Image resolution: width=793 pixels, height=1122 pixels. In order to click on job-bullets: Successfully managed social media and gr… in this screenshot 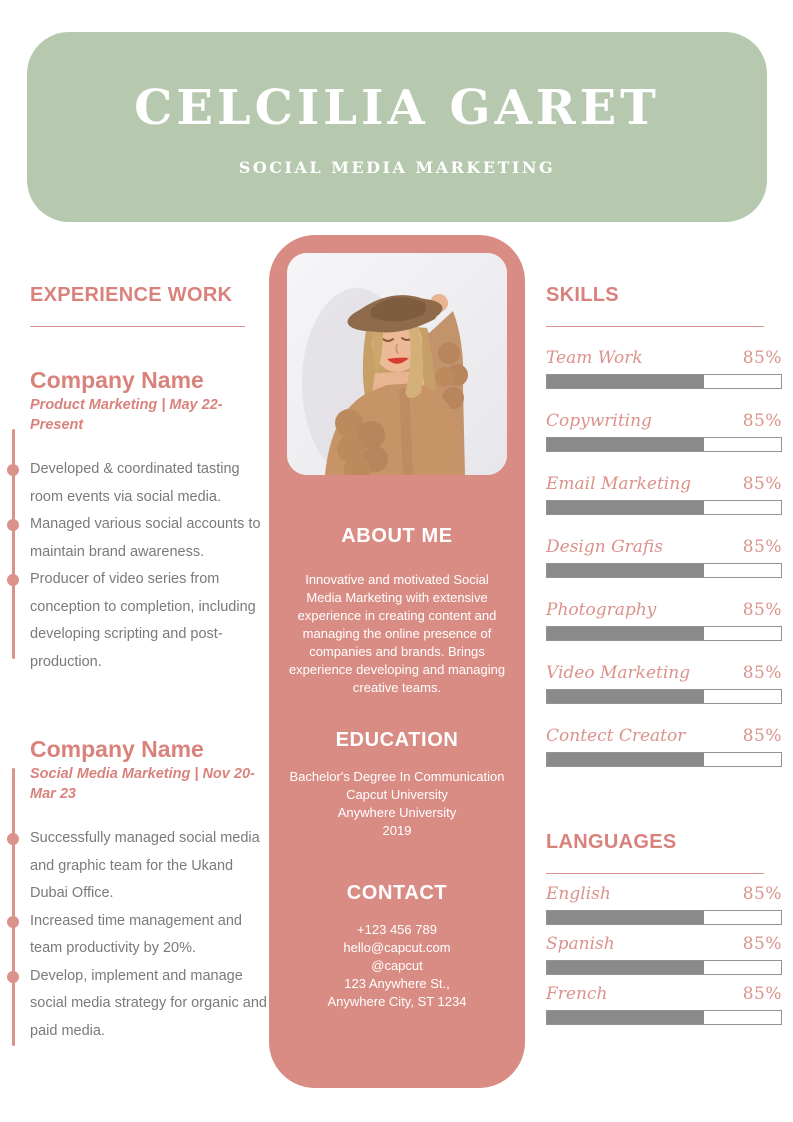, I will do `click(137, 935)`.